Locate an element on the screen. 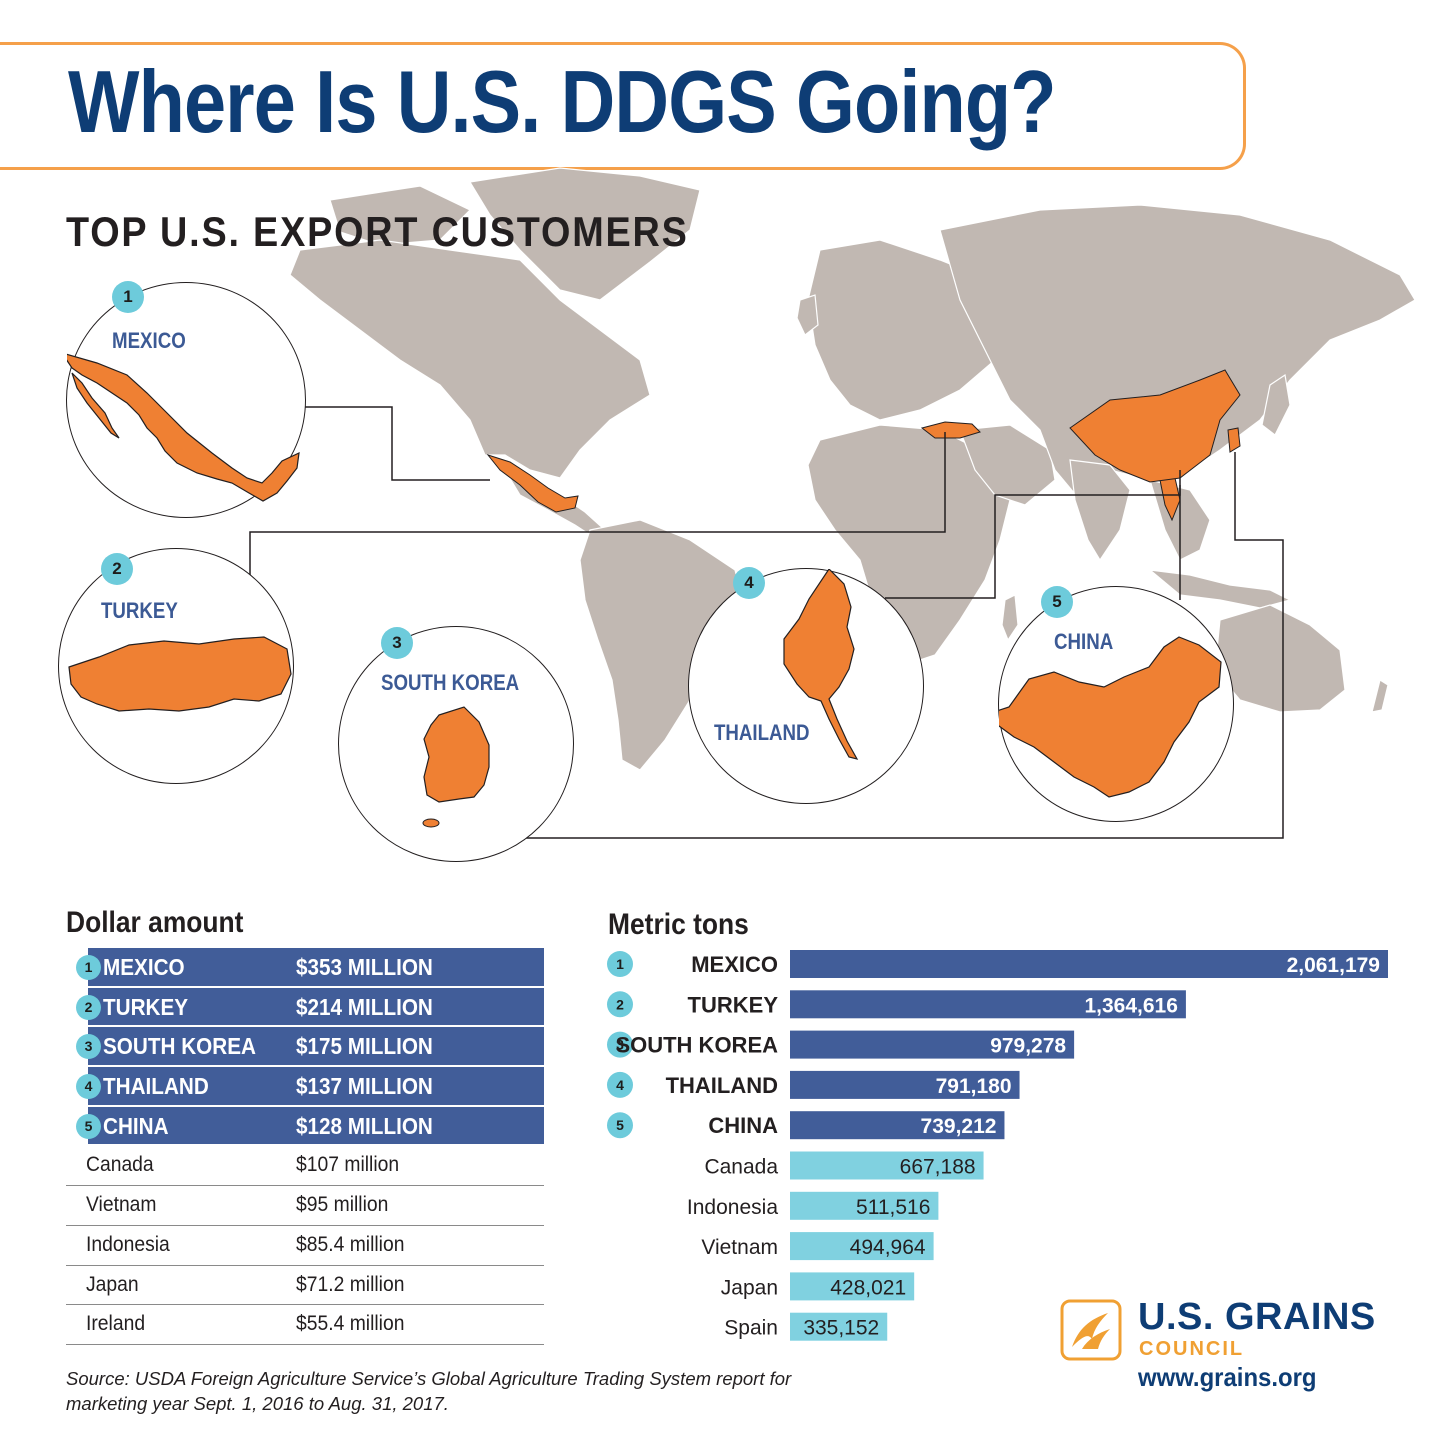 This screenshot has width=1452, height=1450. tons-category-label: THAILAND is located at coordinates (722, 1085).